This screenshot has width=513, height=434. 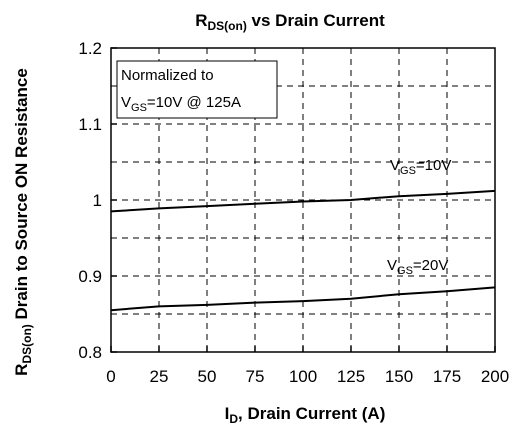 What do you see at coordinates (90, 200) in the screenshot?
I see `y-axis-tick-labels: 0.8 0.9 1 1.1 1.2` at bounding box center [90, 200].